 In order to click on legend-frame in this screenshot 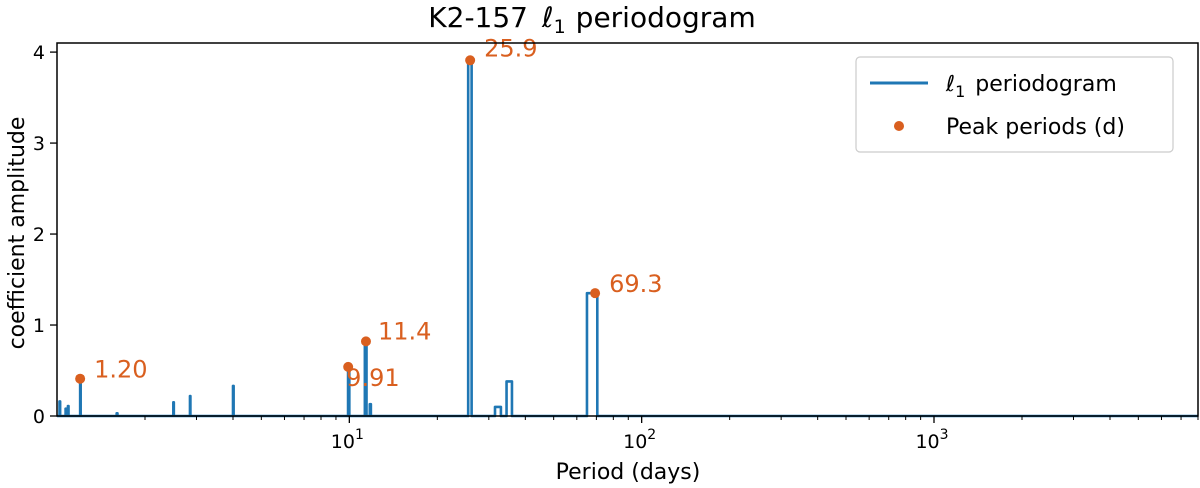, I will do `click(1014, 104)`.